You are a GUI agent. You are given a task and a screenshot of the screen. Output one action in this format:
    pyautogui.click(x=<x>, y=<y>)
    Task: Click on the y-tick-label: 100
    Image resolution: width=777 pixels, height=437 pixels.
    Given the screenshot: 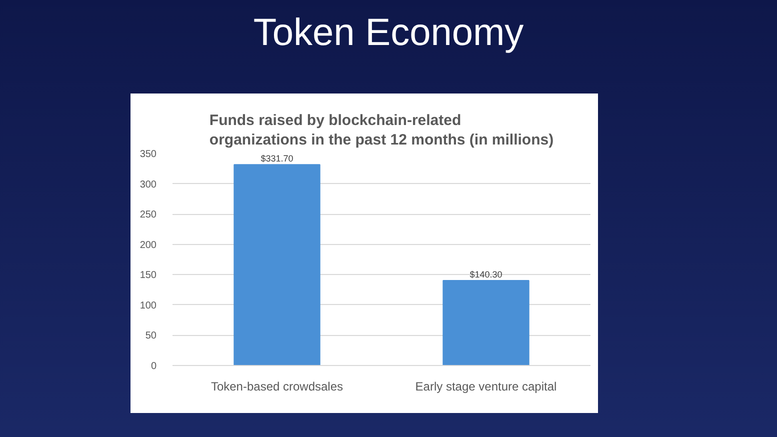 What is the action you would take?
    pyautogui.click(x=148, y=306)
    